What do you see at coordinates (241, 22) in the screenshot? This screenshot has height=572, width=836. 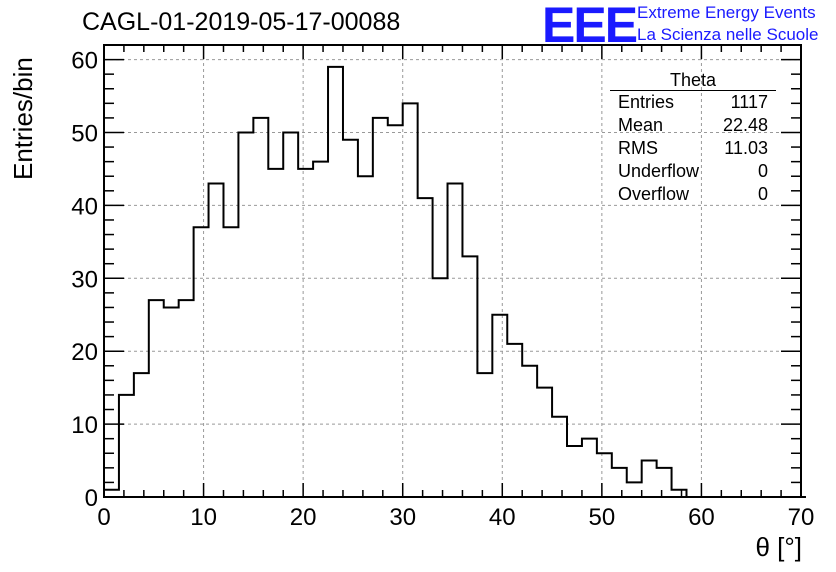 I see `run-title: CAGL-01-2019-05-17-00088` at bounding box center [241, 22].